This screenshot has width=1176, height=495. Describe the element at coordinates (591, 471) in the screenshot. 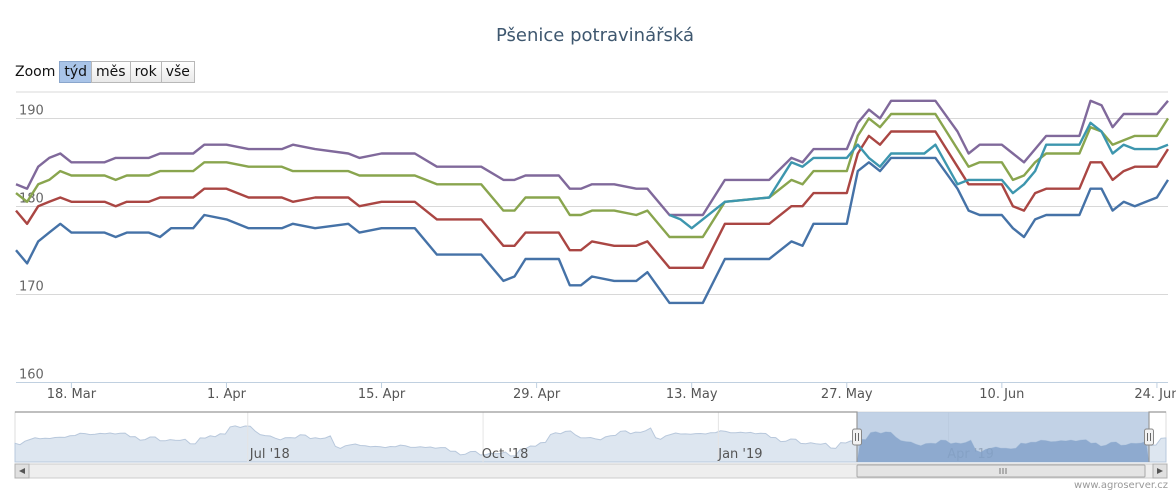

I see `scrollbar` at that location.